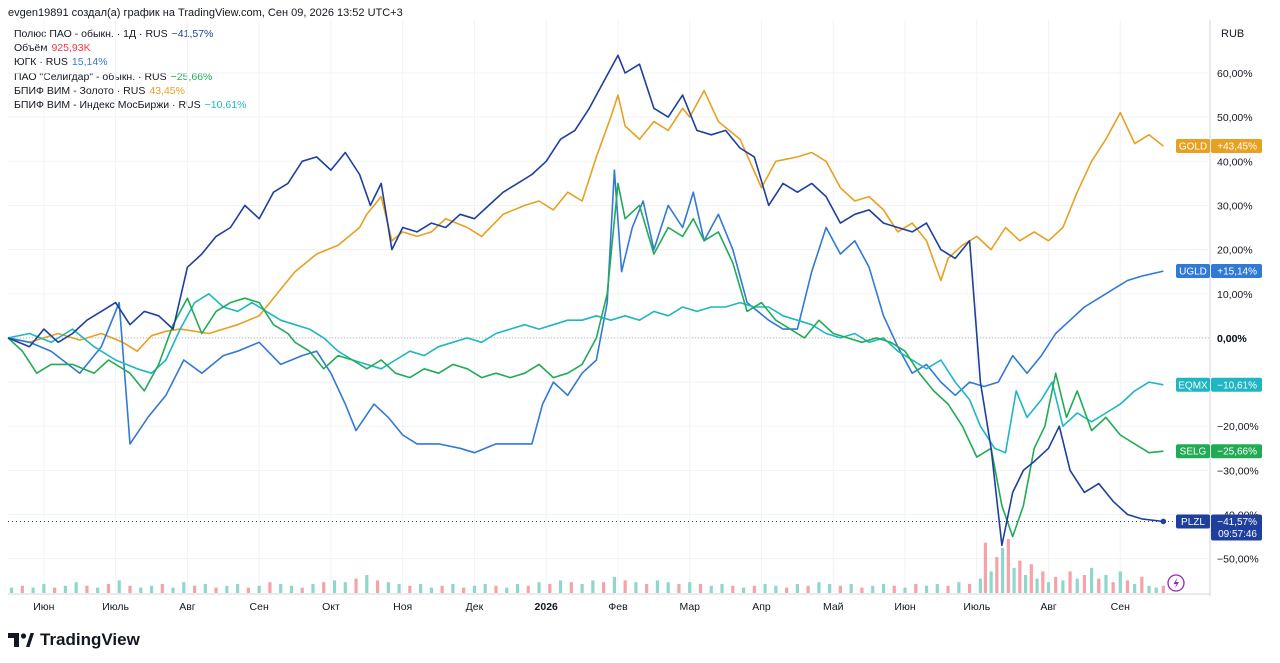 The image size is (1280, 663). Describe the element at coordinates (130, 91) in the screenshot. I see `legend-item-gold: БПИФ ВИМ - Золото · RUS 43,45%` at that location.